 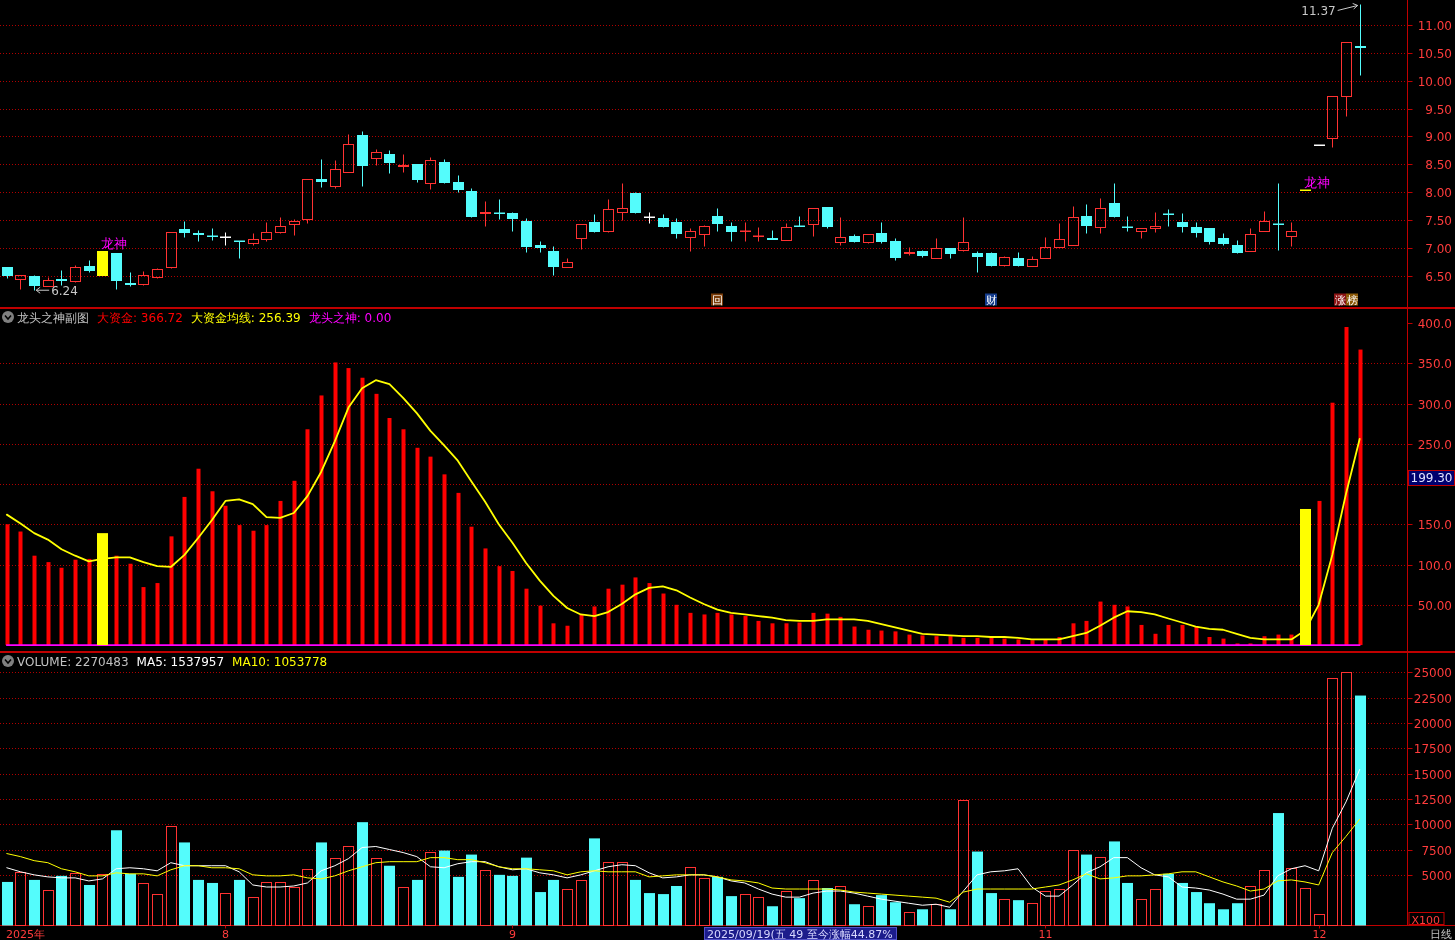 I want to click on y-tick-label: 10.00, so click(x=1434, y=82).